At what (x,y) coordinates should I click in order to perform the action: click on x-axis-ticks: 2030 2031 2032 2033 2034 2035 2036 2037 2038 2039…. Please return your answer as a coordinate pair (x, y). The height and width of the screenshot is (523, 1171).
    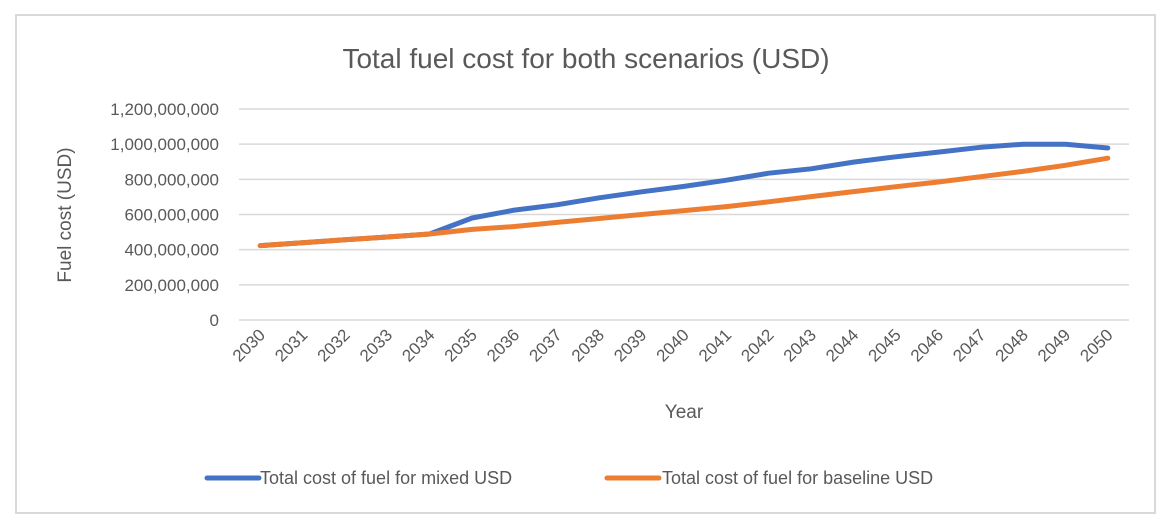
    Looking at the image, I should click on (673, 345).